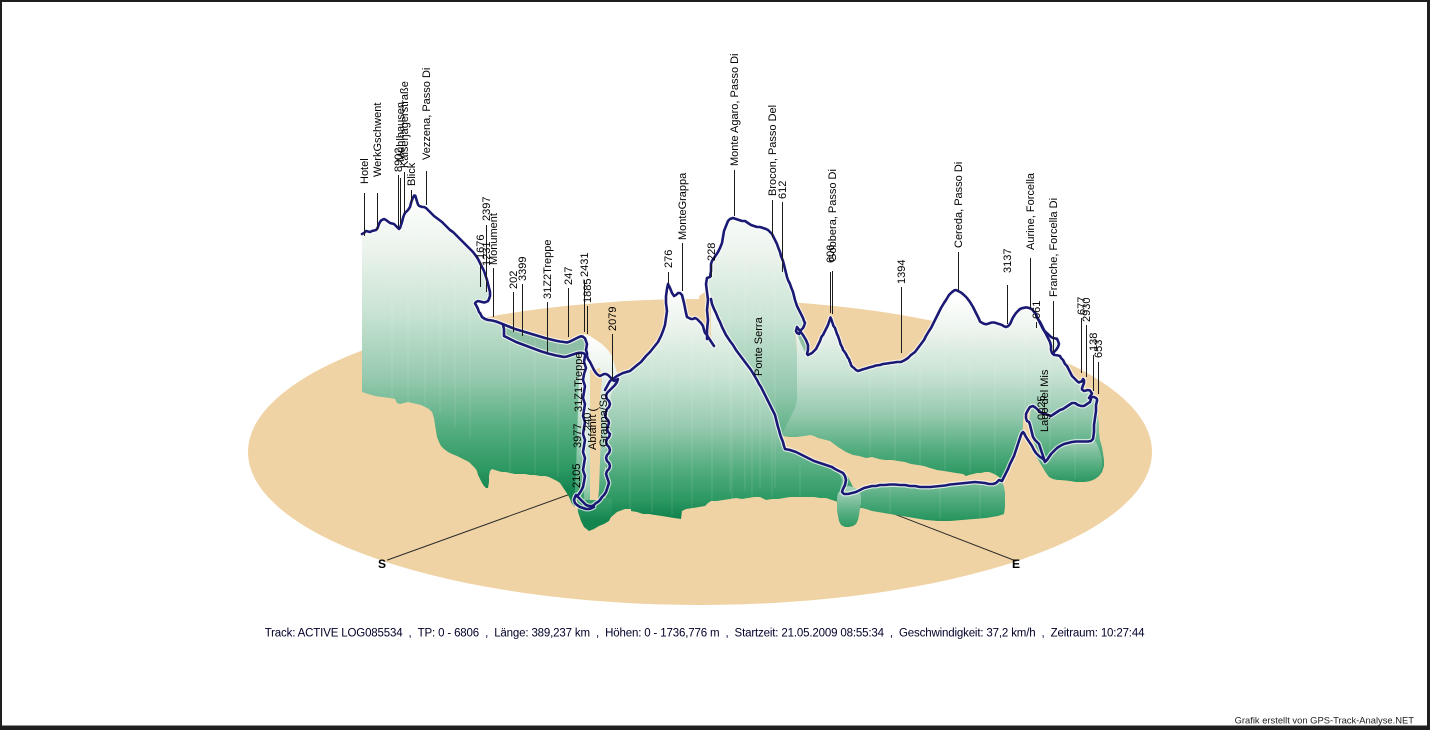 The image size is (1430, 730). What do you see at coordinates (1054, 247) in the screenshot?
I see `svg-text: Franche, Forcella Di` at bounding box center [1054, 247].